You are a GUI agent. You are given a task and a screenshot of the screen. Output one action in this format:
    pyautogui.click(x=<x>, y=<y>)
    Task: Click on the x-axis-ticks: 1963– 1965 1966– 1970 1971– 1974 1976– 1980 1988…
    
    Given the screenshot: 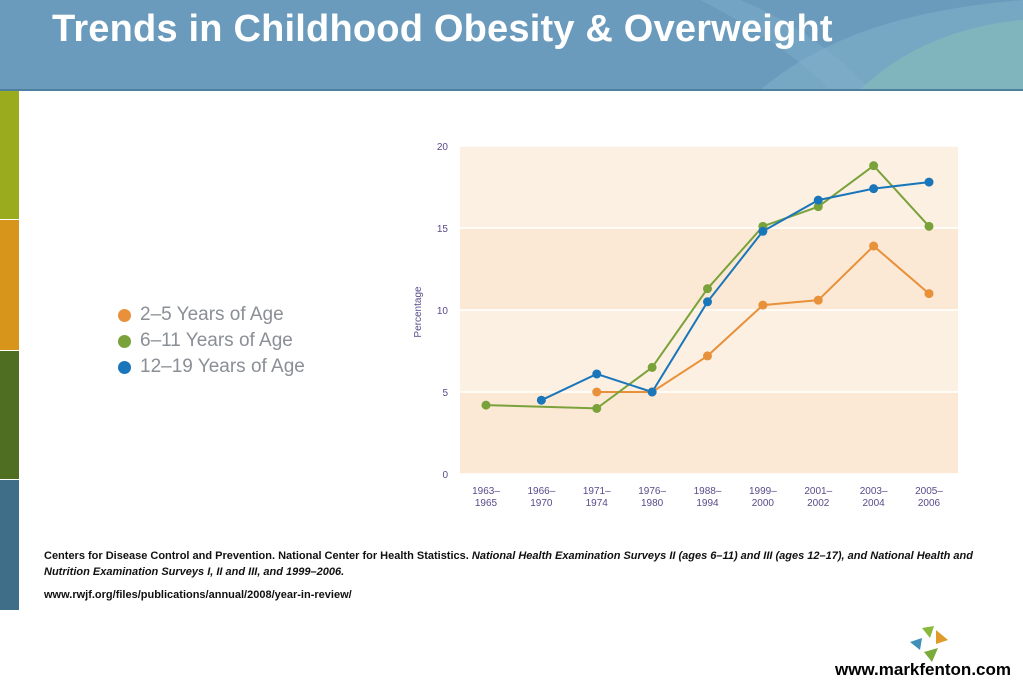 What is the action you would take?
    pyautogui.click(x=707, y=497)
    